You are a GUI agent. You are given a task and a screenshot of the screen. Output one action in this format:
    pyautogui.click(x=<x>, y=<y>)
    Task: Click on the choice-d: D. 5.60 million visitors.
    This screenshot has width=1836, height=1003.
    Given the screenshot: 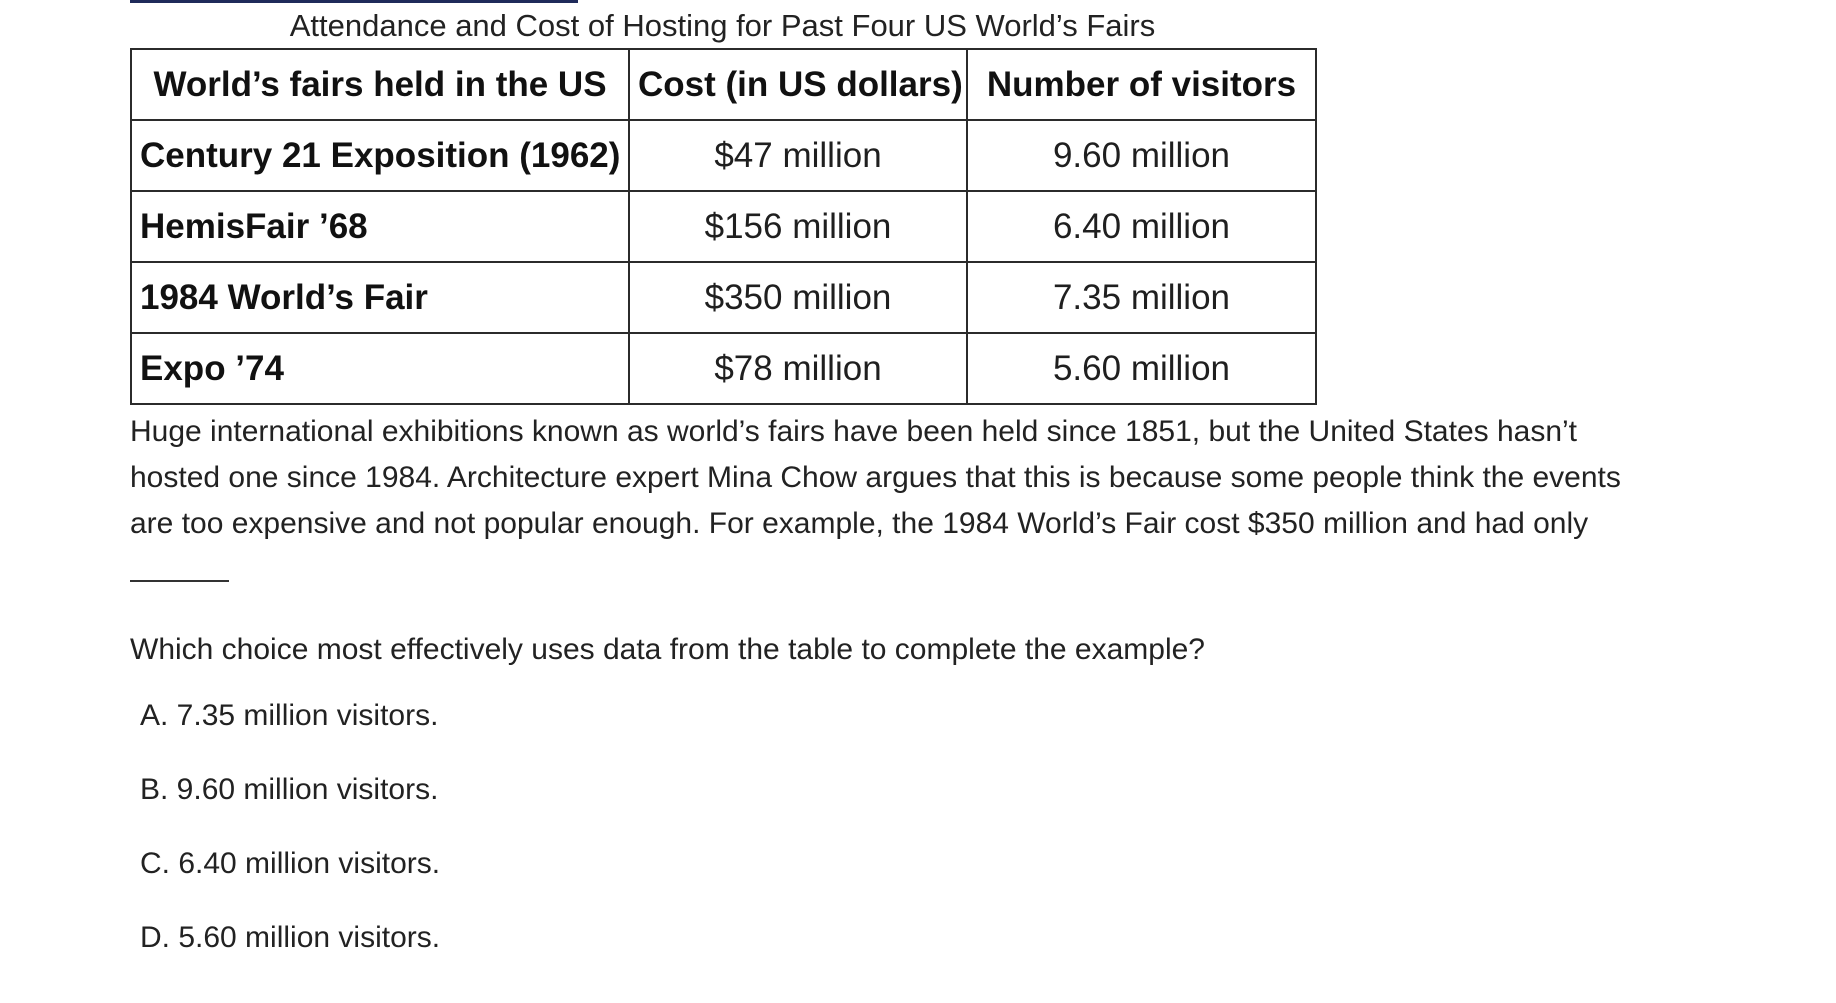 What is the action you would take?
    pyautogui.click(x=290, y=937)
    